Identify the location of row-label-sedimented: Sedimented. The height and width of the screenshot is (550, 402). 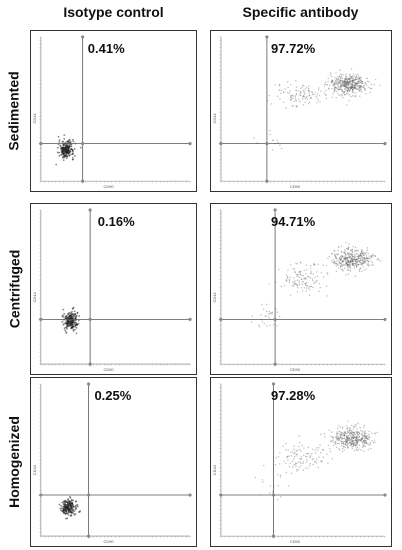
(14, 111).